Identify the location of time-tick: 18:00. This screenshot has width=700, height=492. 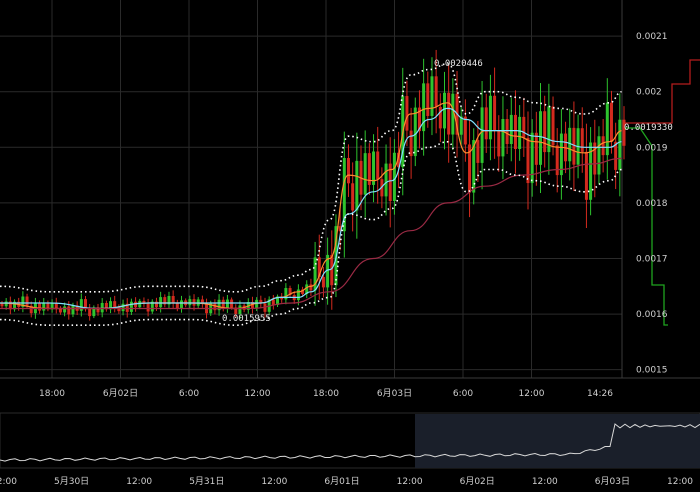
(52, 394).